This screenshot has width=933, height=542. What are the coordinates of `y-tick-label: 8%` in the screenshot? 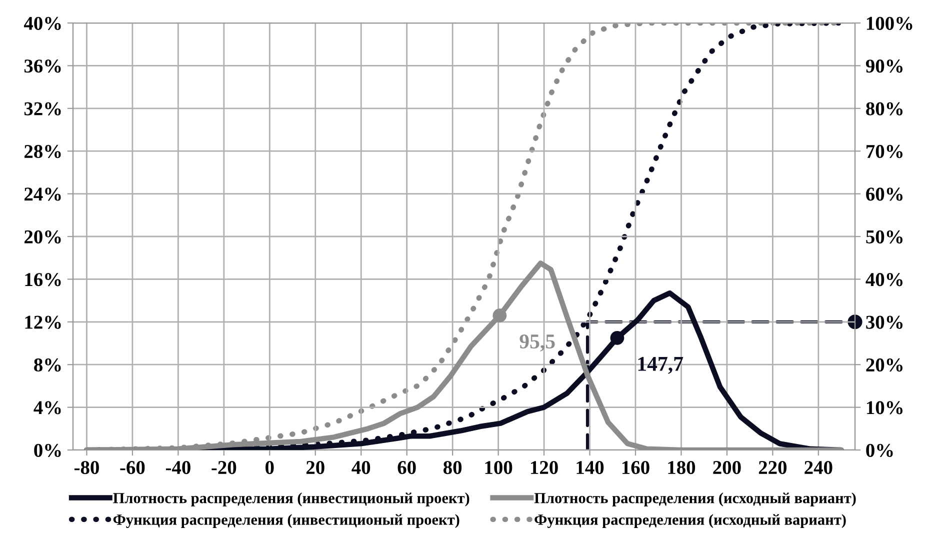 It's located at (47, 365).